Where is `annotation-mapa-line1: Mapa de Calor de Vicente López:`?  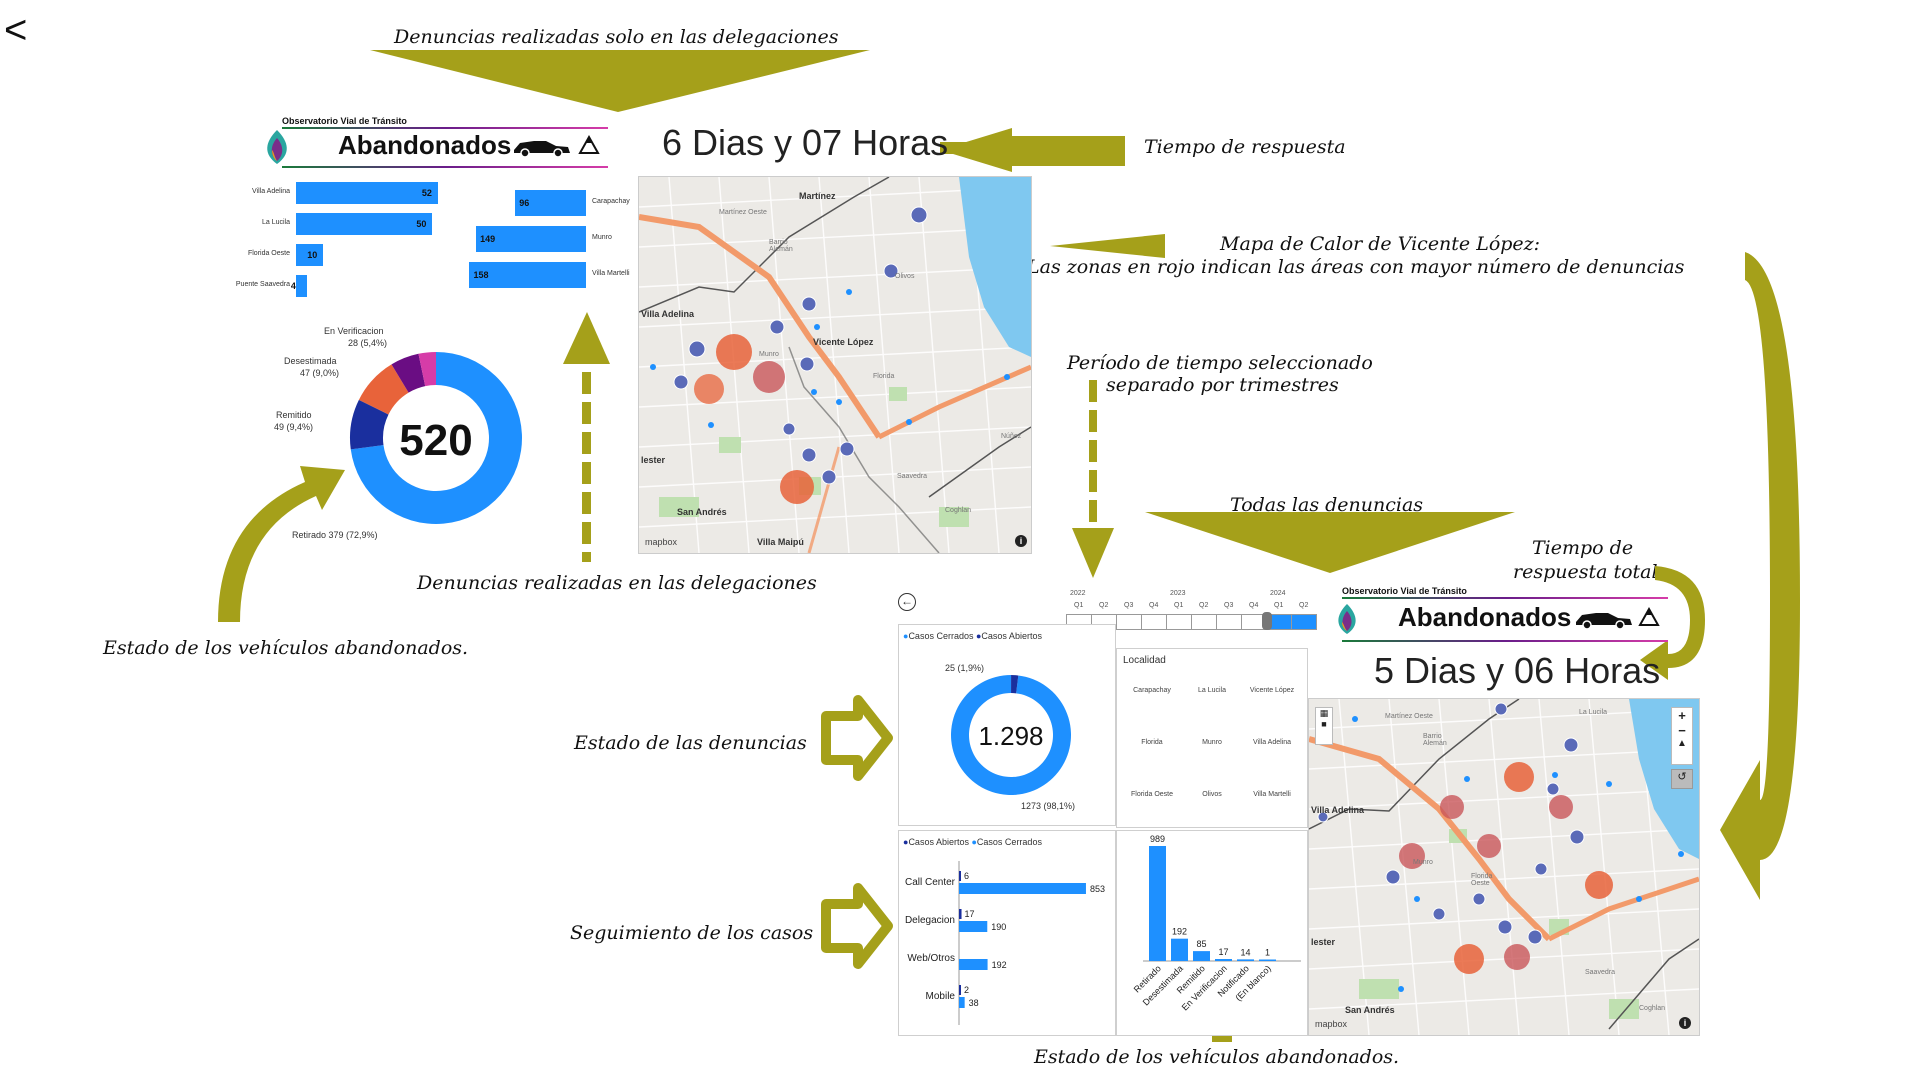
annotation-mapa-line1: Mapa de Calor de Vicente López: is located at coordinates (1380, 244).